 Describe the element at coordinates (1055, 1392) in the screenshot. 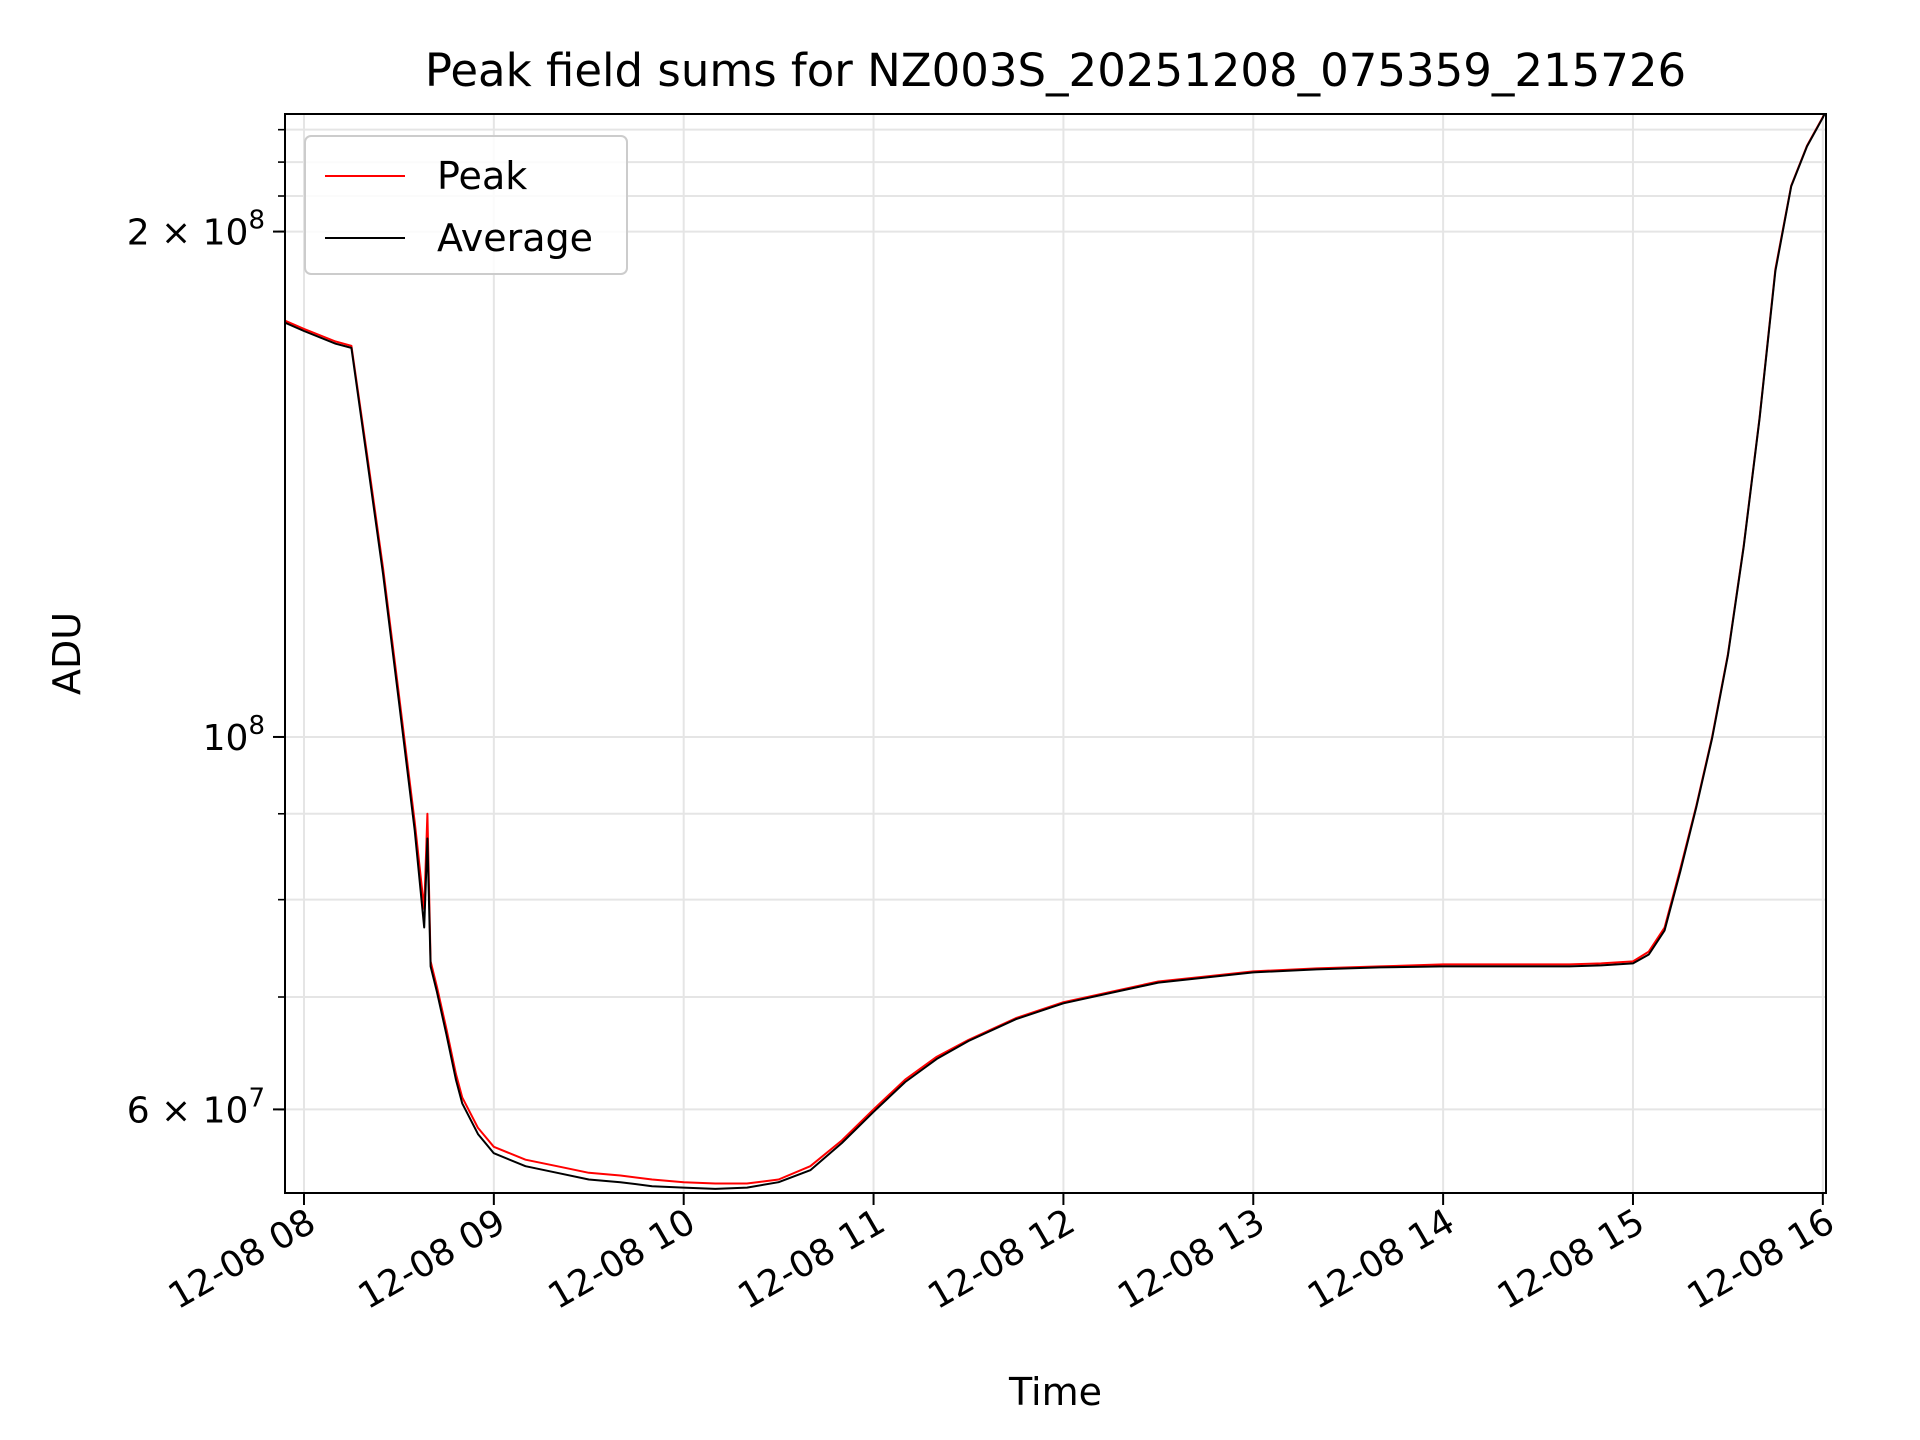

I see `x-axis-label: Time` at that location.